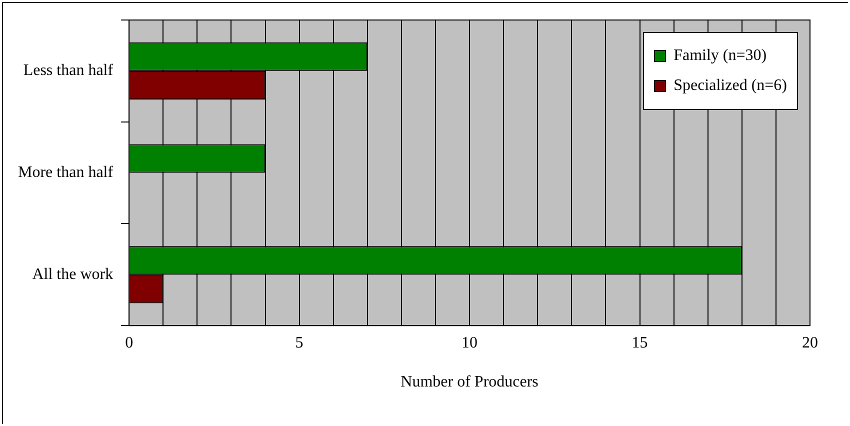 The image size is (850, 426). What do you see at coordinates (720, 56) in the screenshot?
I see `legend-label: Family (n=30)` at bounding box center [720, 56].